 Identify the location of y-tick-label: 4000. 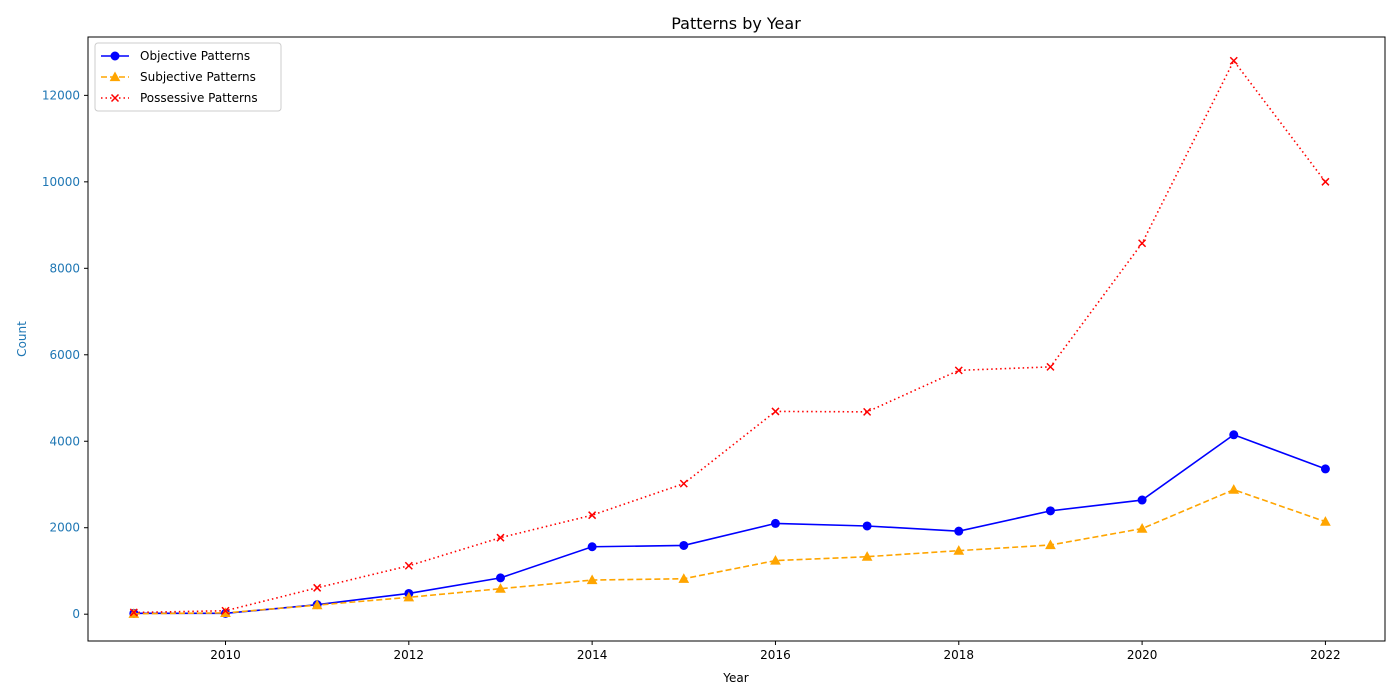
(64, 441).